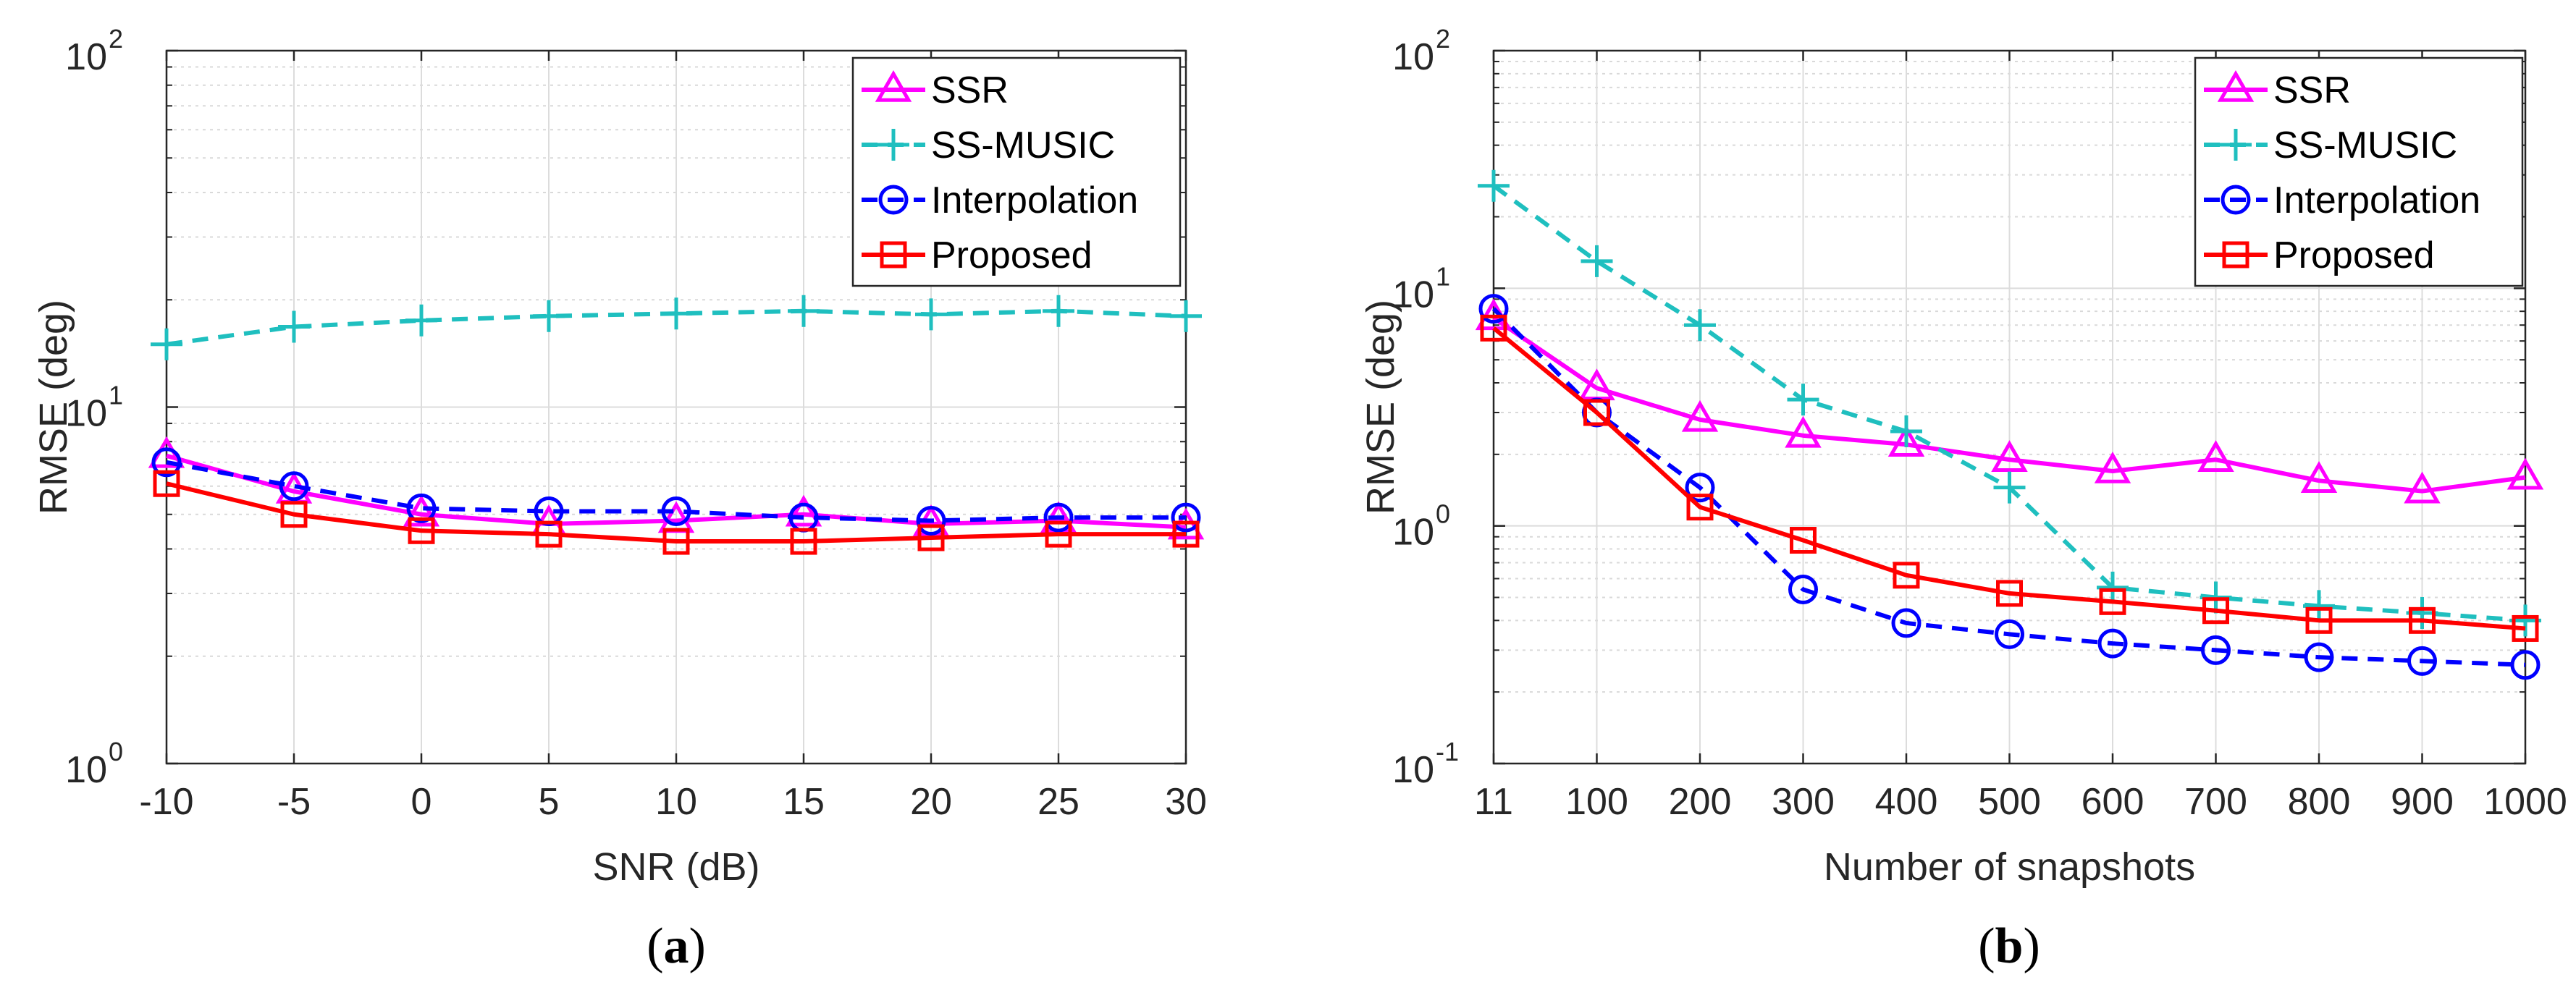  Describe the element at coordinates (1447, 751) in the screenshot. I see `y-tick-exponent: -1` at that location.